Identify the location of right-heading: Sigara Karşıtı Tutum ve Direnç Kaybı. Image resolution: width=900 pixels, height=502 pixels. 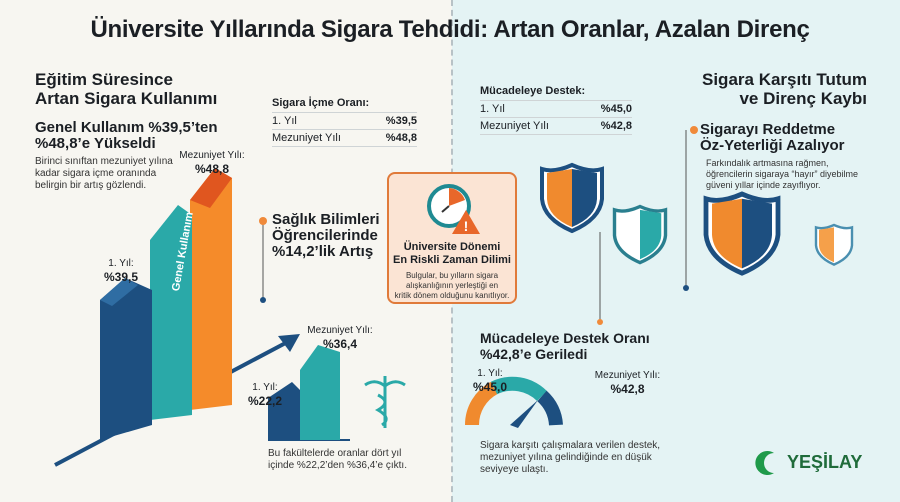
(784, 89).